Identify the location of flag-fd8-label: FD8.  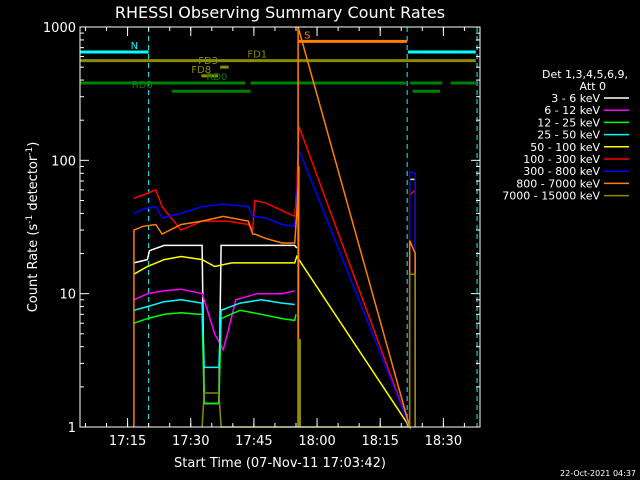
(201, 70).